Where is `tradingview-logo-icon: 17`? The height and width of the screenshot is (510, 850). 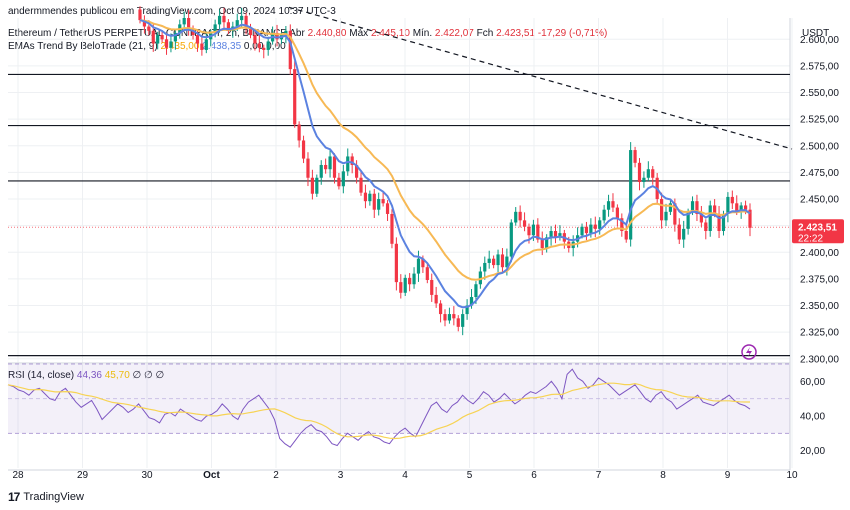
tradingview-logo-icon: 17 is located at coordinates (14, 497).